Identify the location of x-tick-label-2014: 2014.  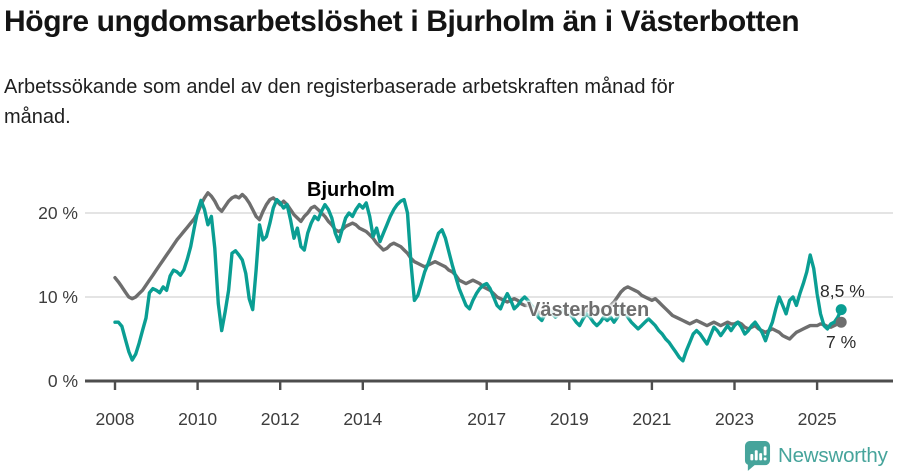
(362, 419).